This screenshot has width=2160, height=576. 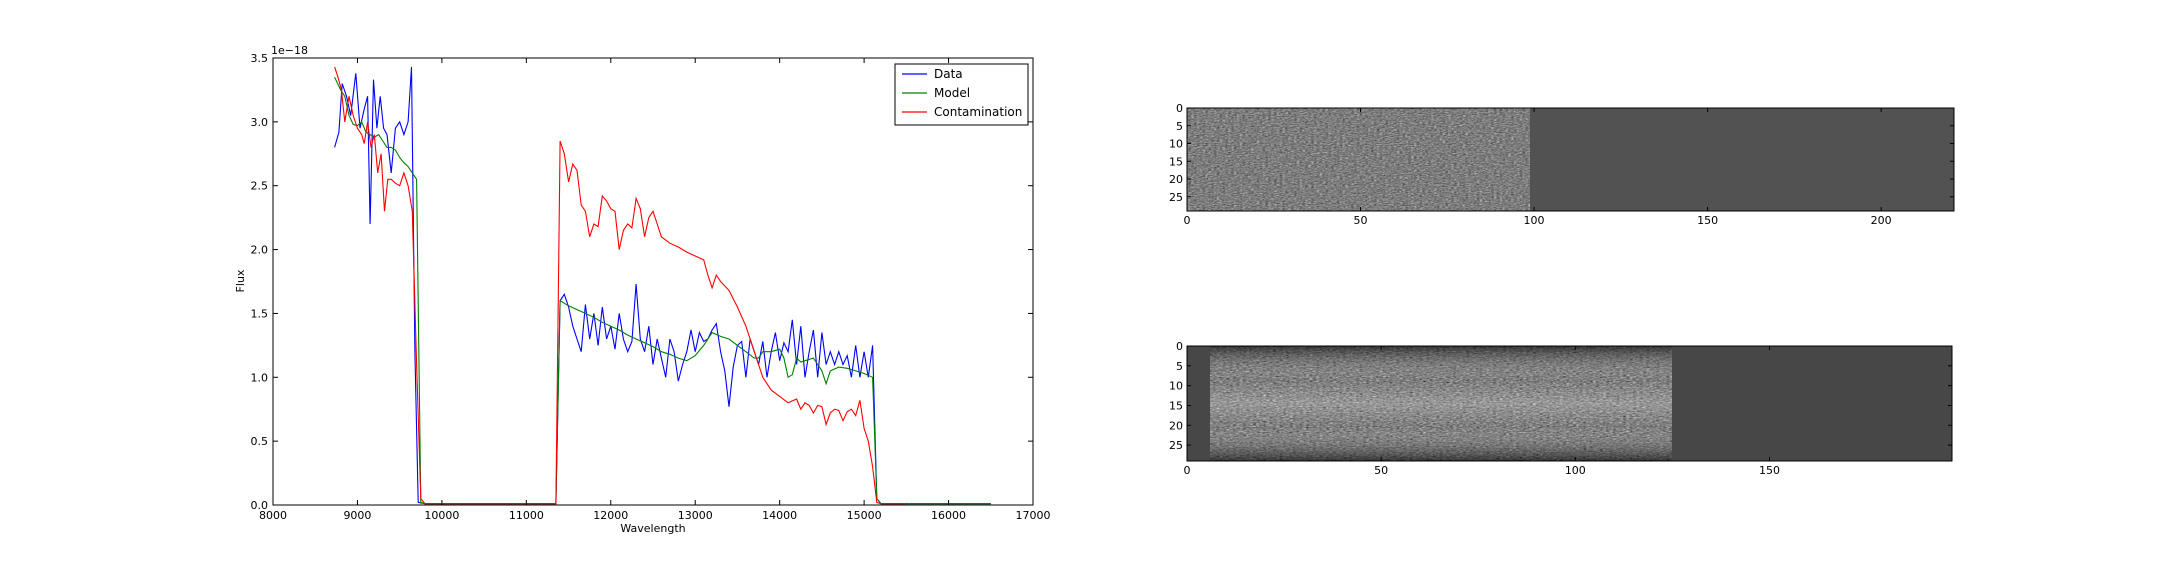 I want to click on x-tick-label: 17000, so click(x=1033, y=515).